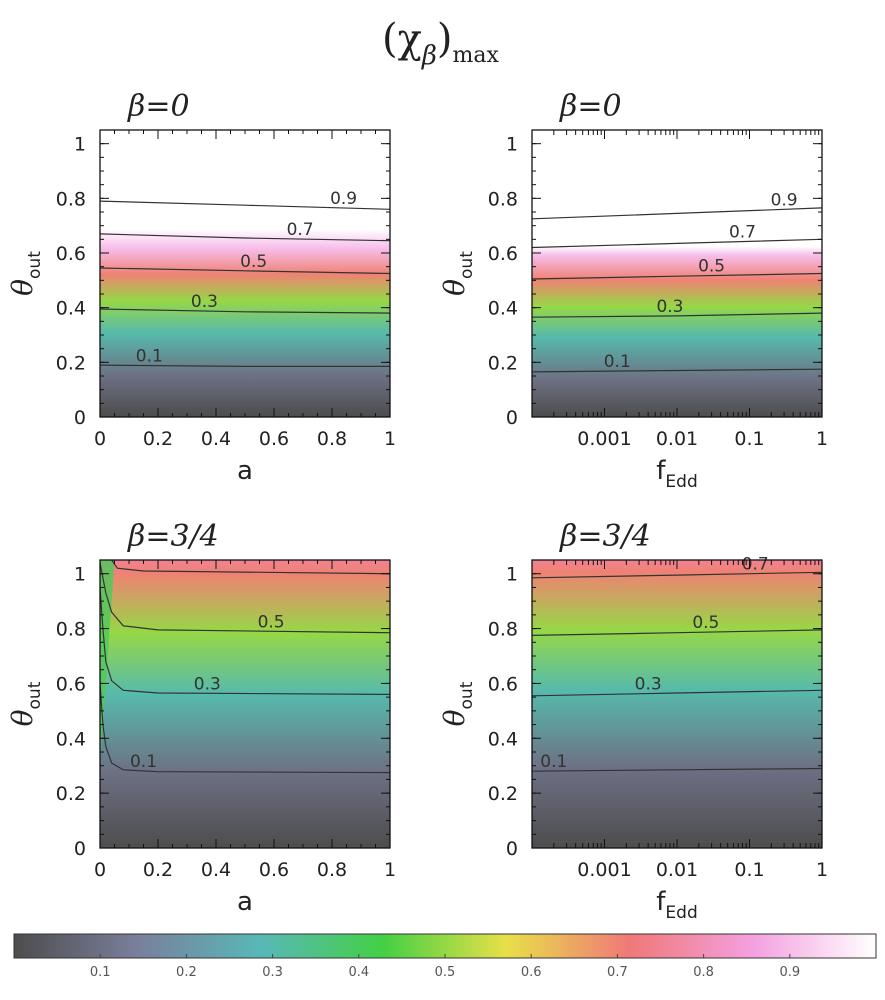 This screenshot has width=885, height=1000. I want to click on title-sub2: max, so click(475, 55).